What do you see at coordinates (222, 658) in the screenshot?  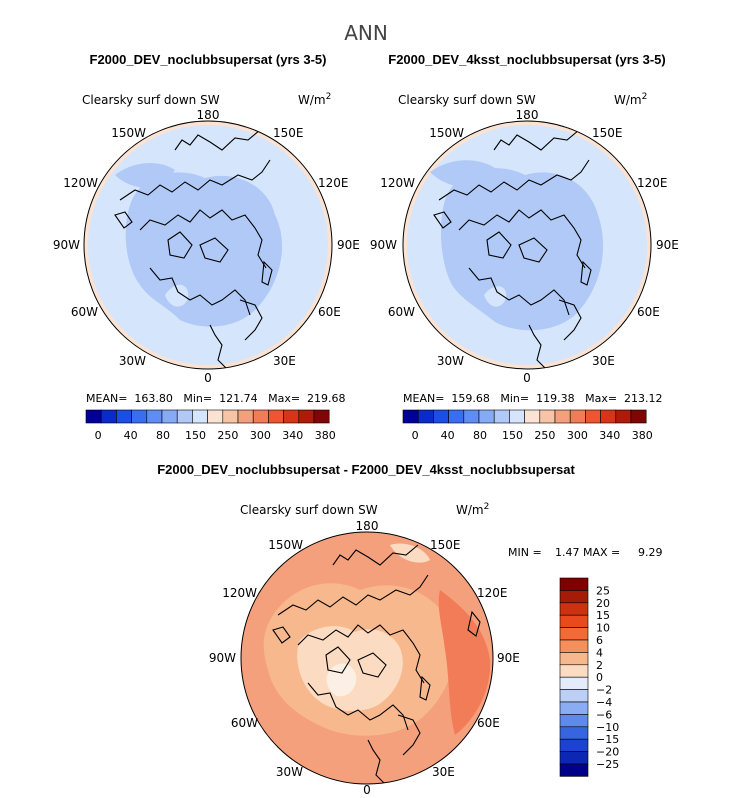 I see `panel-diff-lon-90W: 90W` at bounding box center [222, 658].